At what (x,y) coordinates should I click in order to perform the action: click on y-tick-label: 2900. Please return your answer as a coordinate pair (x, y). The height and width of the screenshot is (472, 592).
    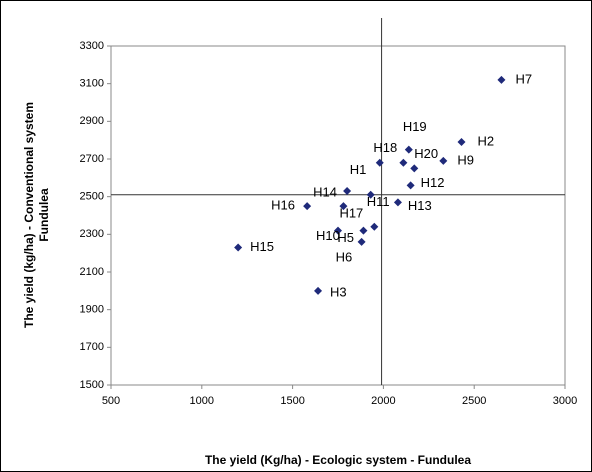
    Looking at the image, I should click on (92, 121).